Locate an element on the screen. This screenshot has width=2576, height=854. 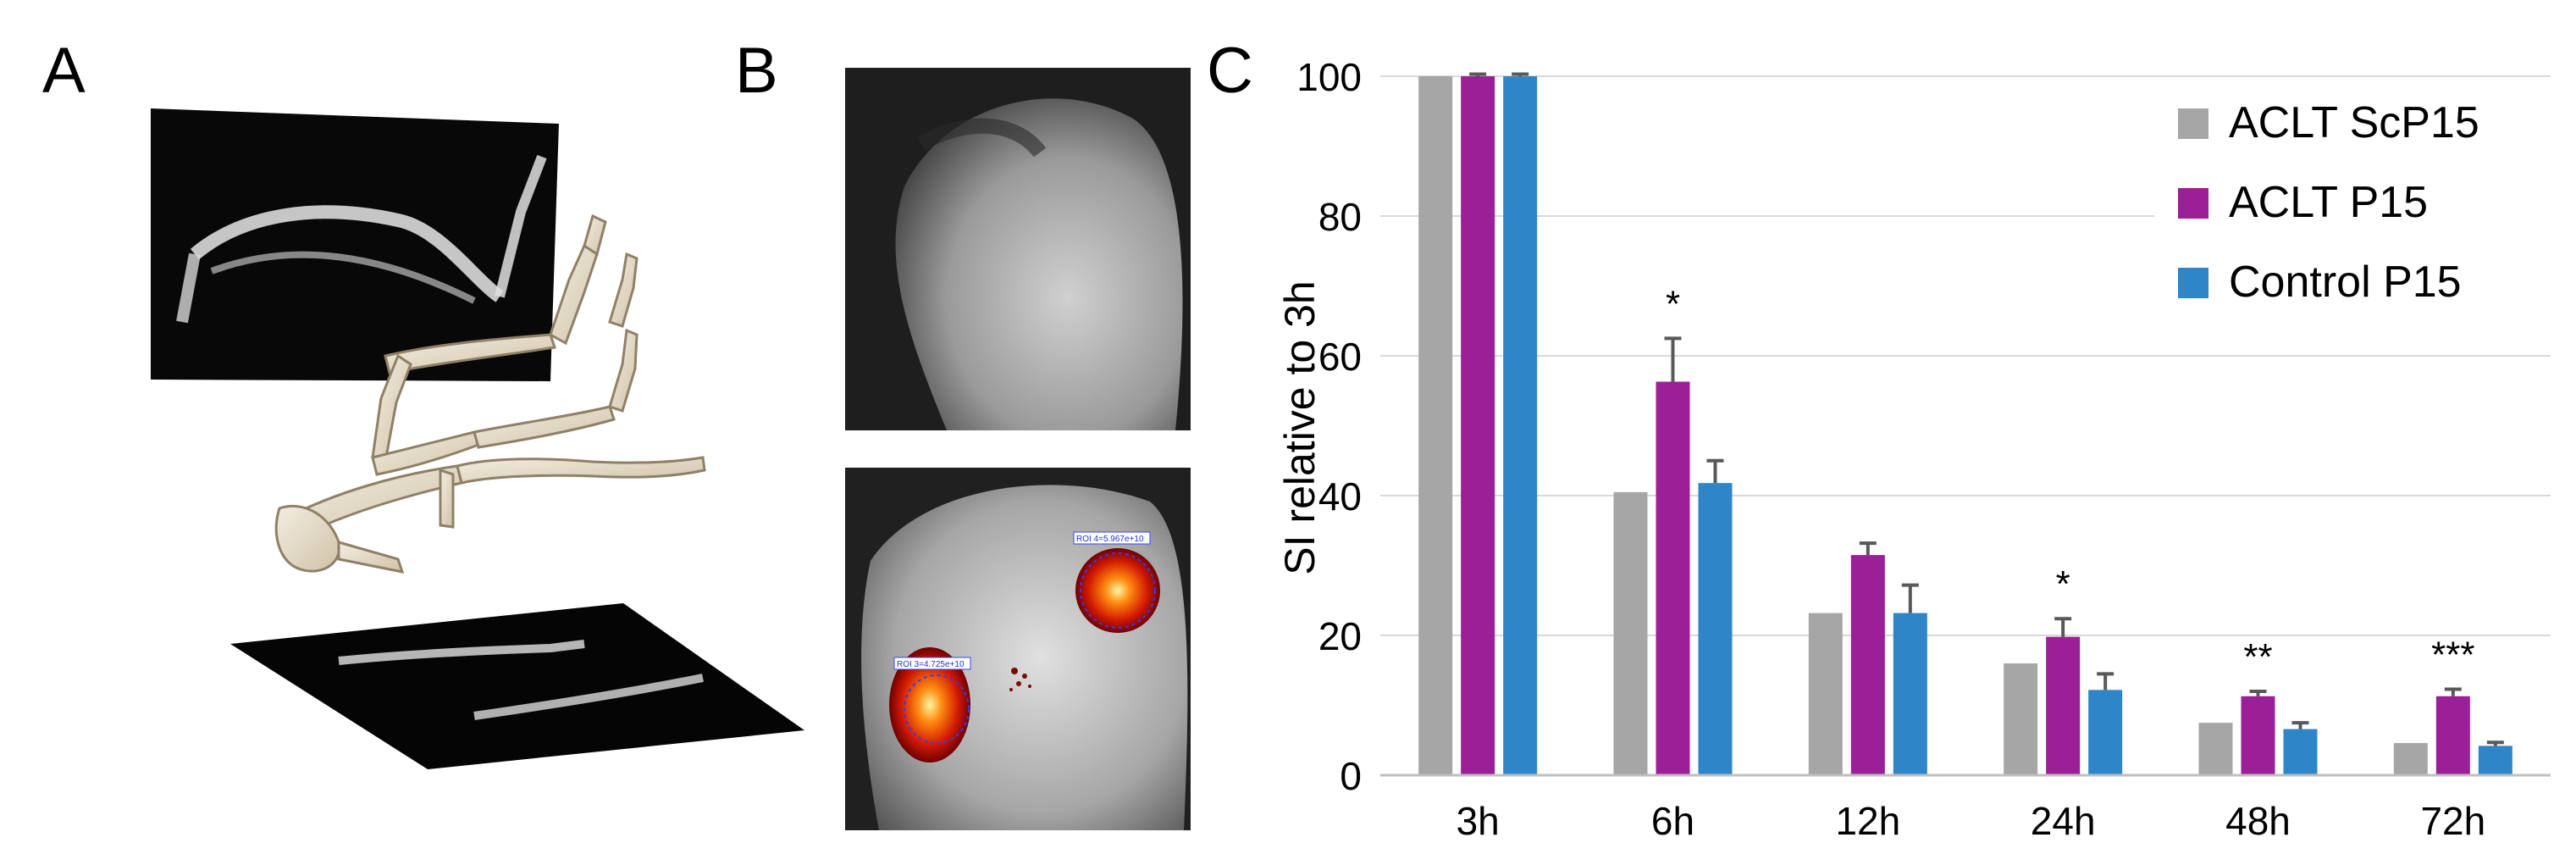
x-tick-label: 12h is located at coordinates (1867, 821).